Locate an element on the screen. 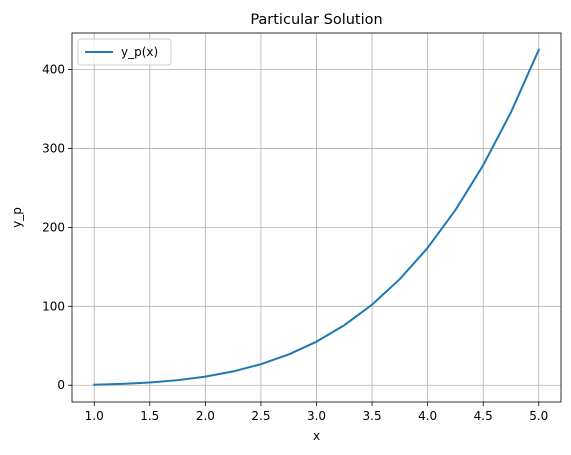 The image size is (571, 455). legend-box is located at coordinates (124, 52).